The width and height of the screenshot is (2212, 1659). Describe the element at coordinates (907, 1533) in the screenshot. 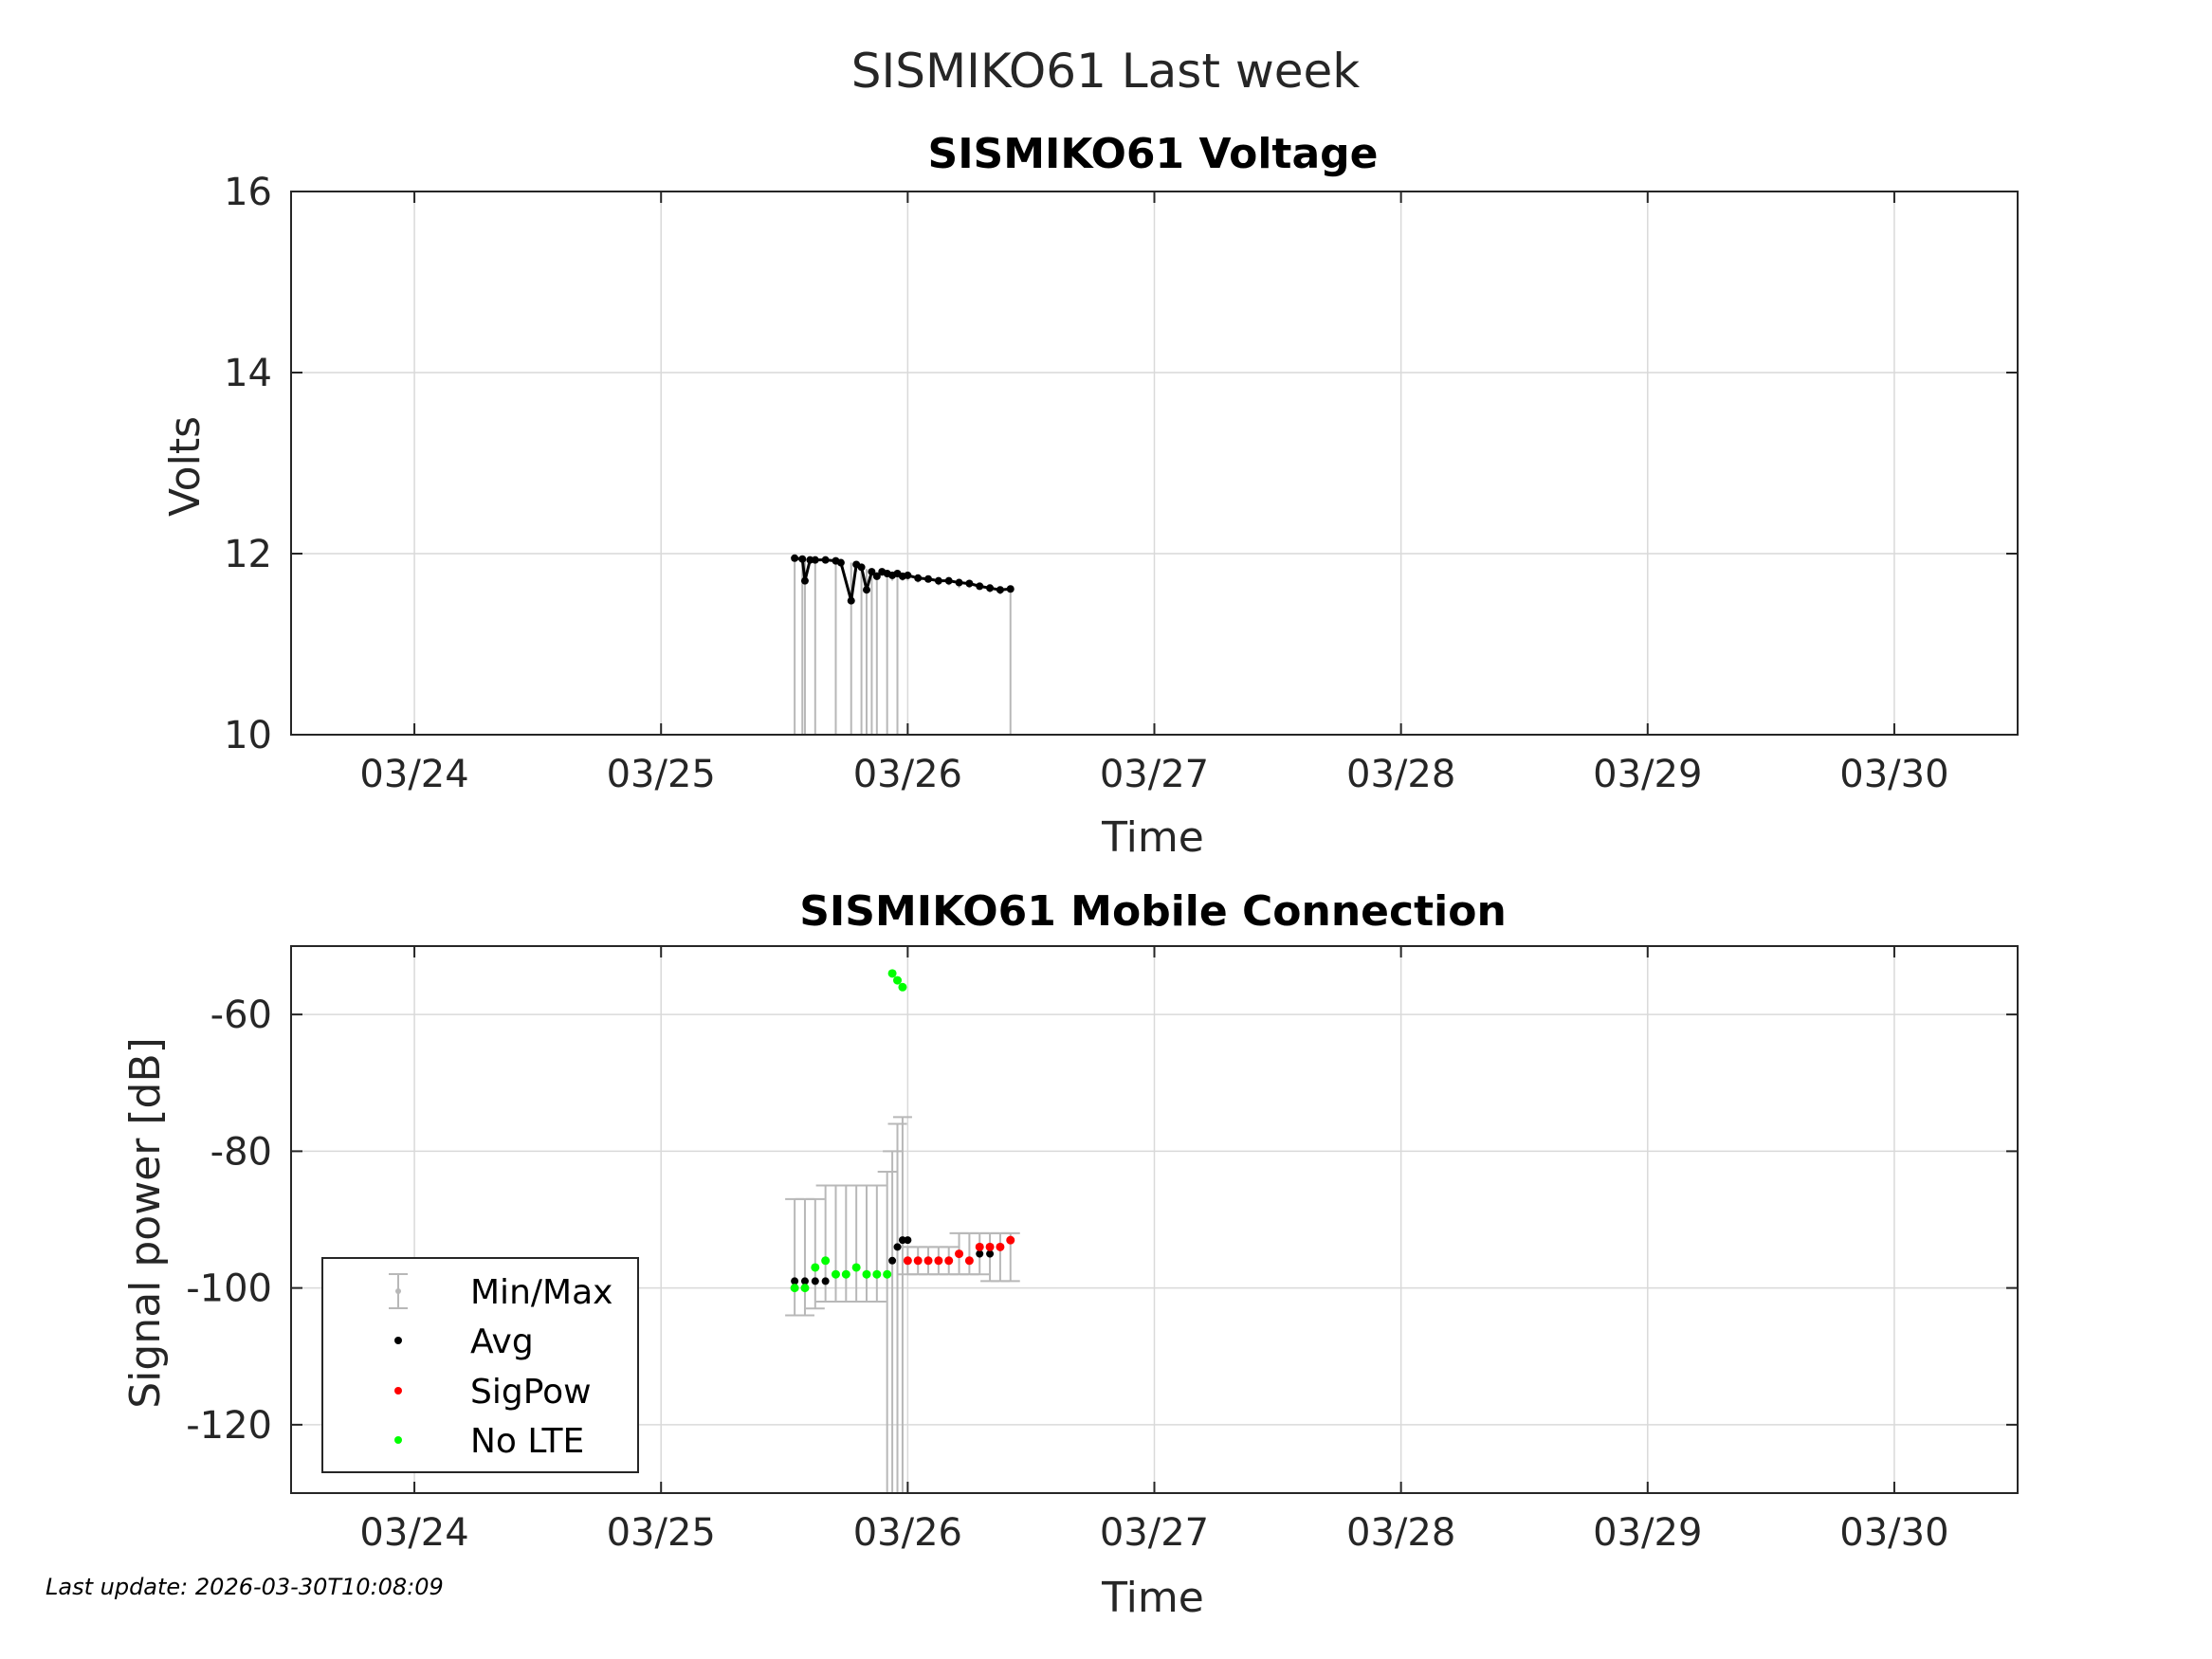

I see `signal-xtick-label: 03/26` at that location.